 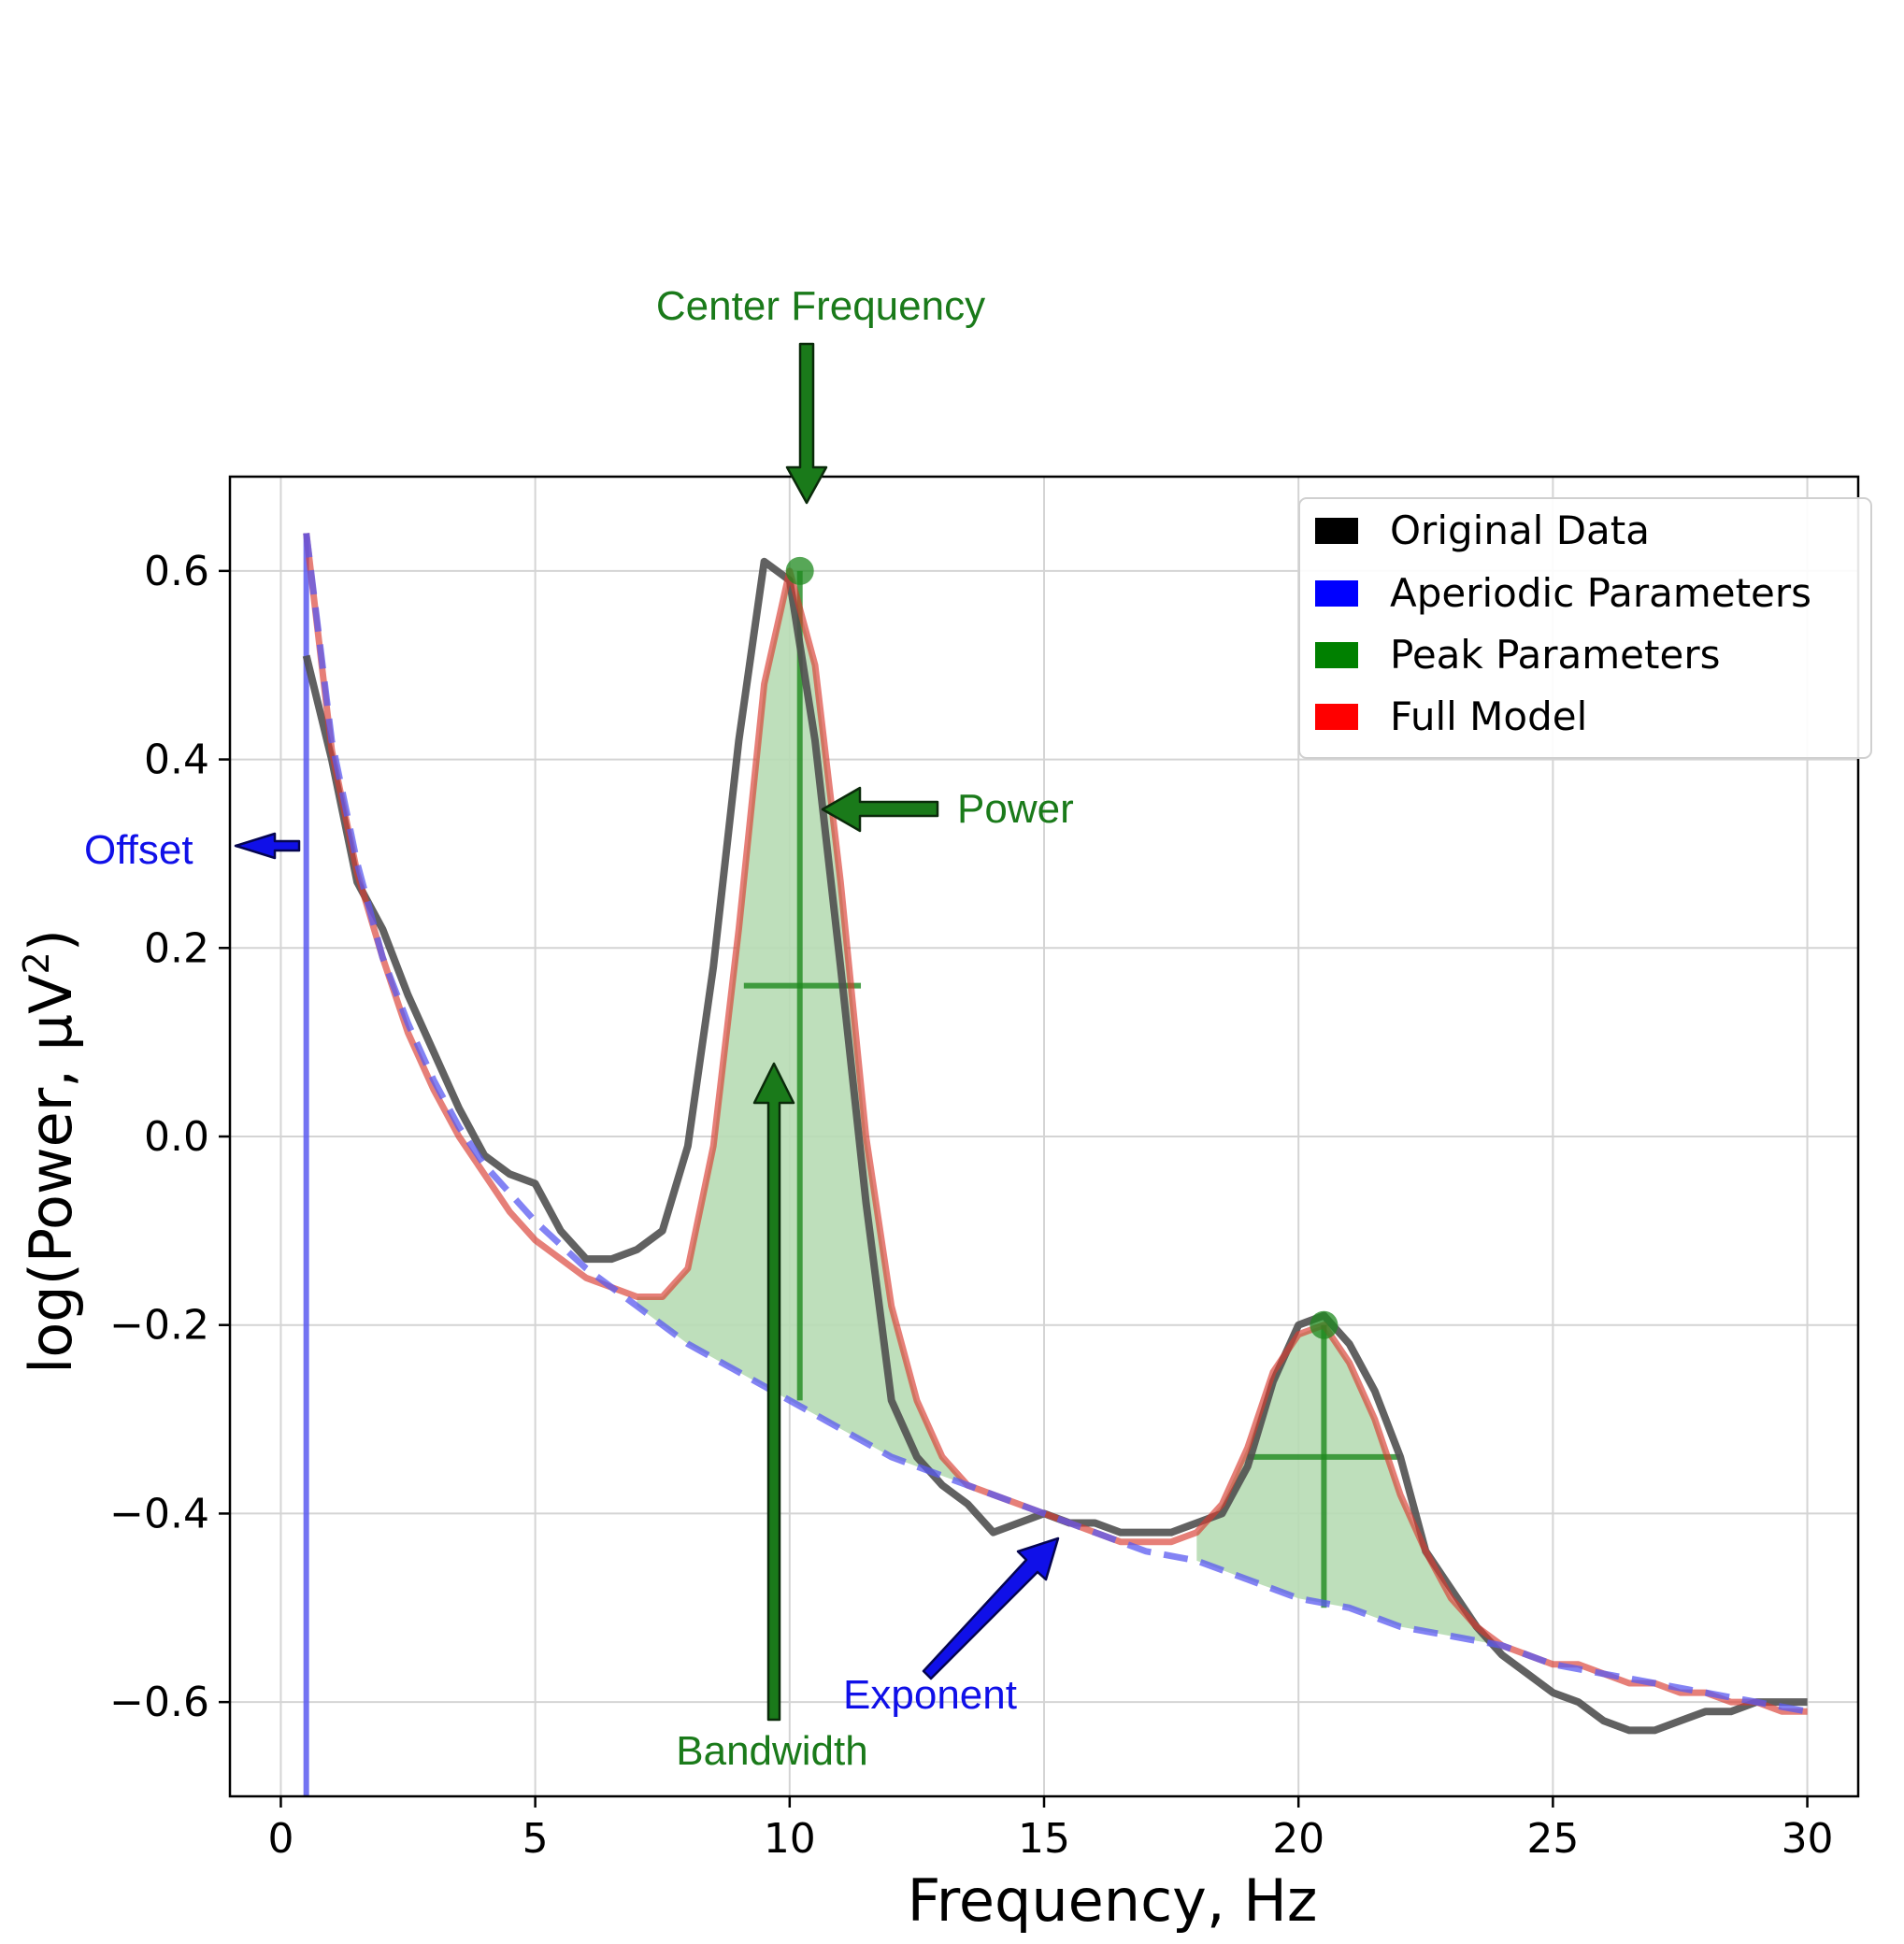 I want to click on center-frequency-arrow, so click(x=806, y=424).